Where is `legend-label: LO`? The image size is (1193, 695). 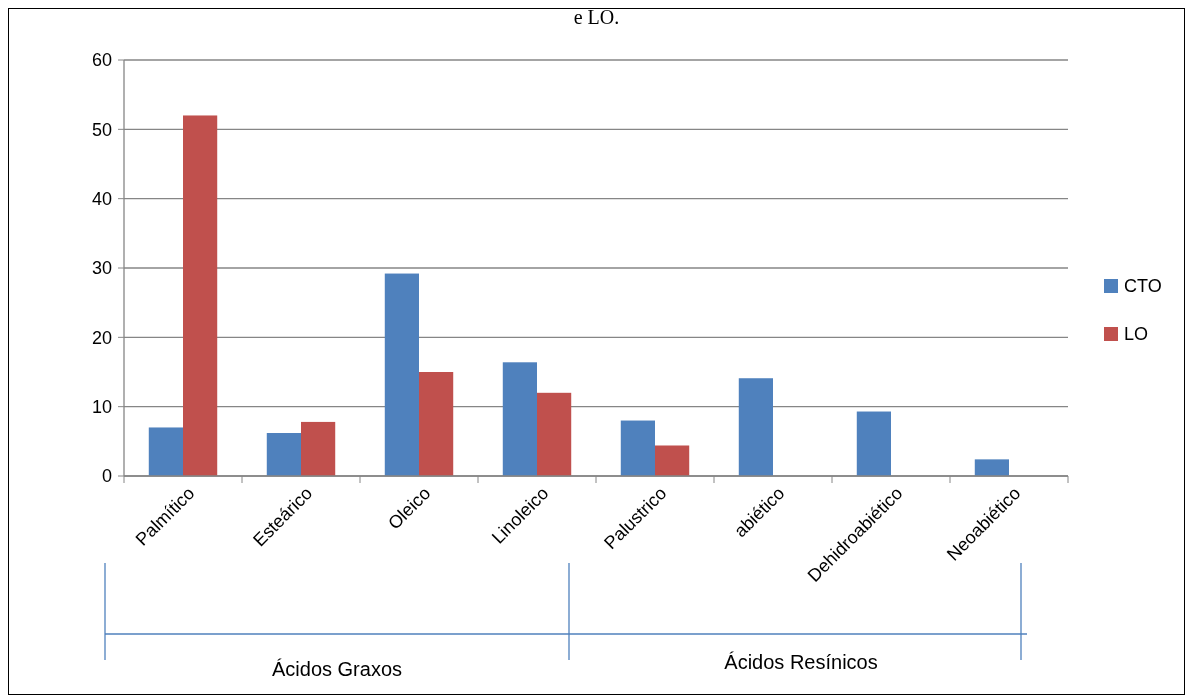
legend-label: LO is located at coordinates (1136, 334).